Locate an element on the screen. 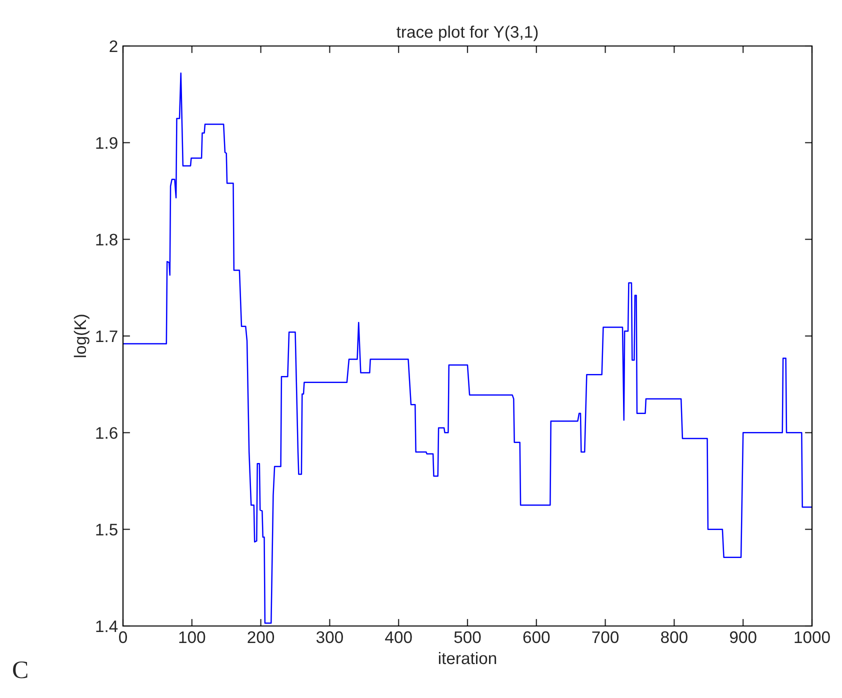 The height and width of the screenshot is (698, 842). x-axis-title: iteration is located at coordinates (467, 658).